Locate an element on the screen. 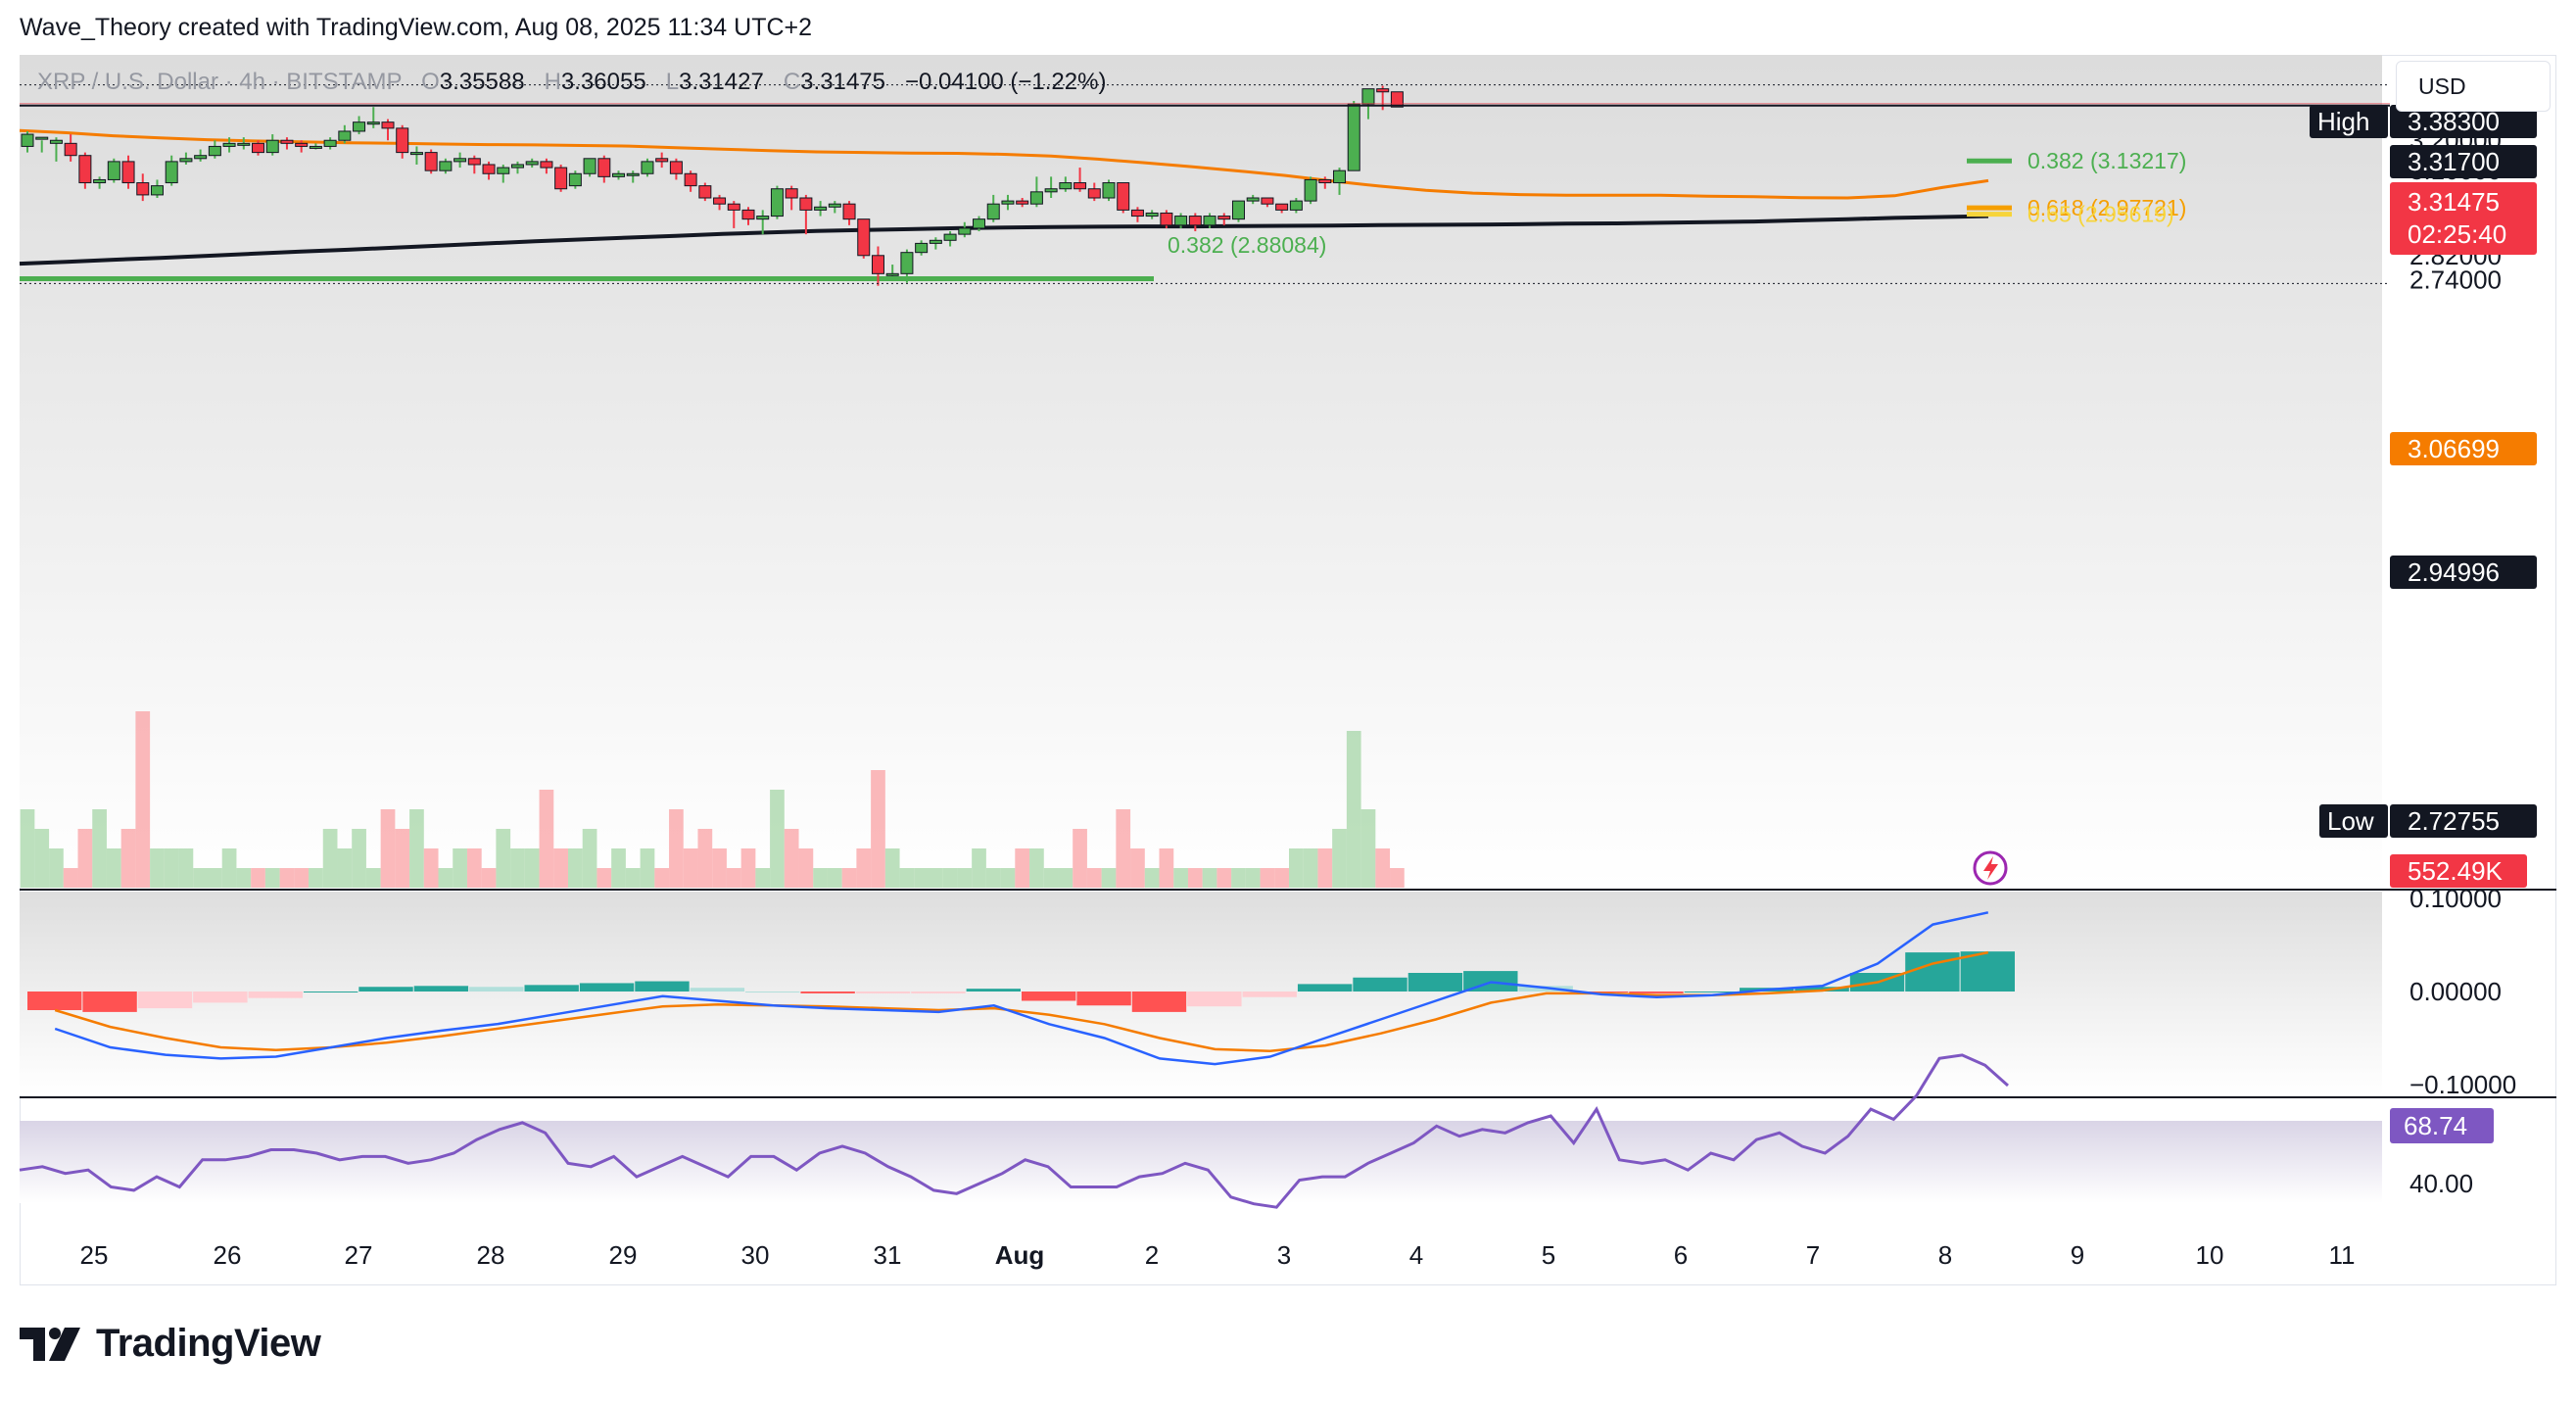 This screenshot has height=1403, width=2576. currency-selector: USD is located at coordinates (2474, 87).